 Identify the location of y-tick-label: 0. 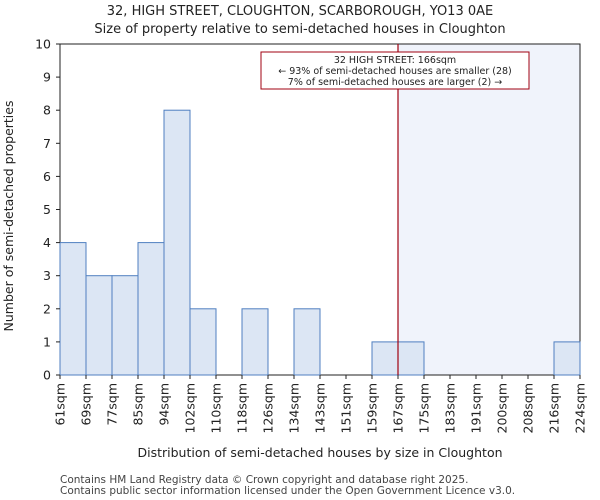
(47, 375).